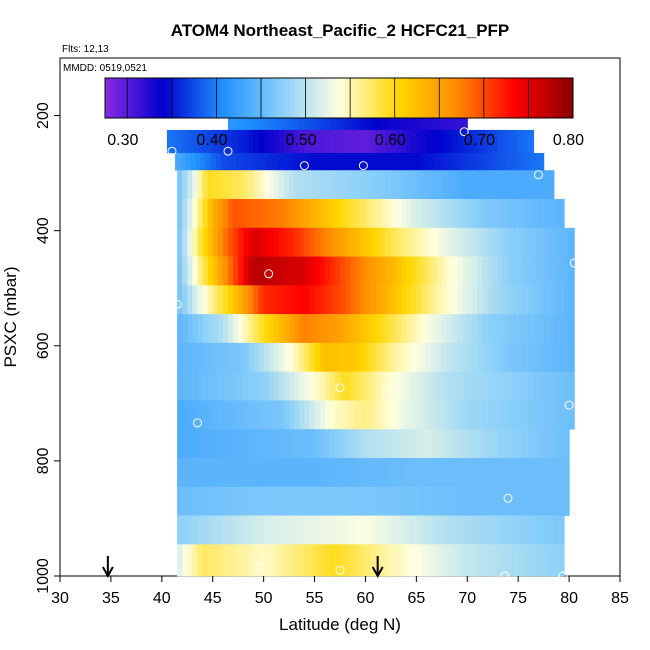  Describe the element at coordinates (43, 115) in the screenshot. I see `y-tick-label: 200` at that location.